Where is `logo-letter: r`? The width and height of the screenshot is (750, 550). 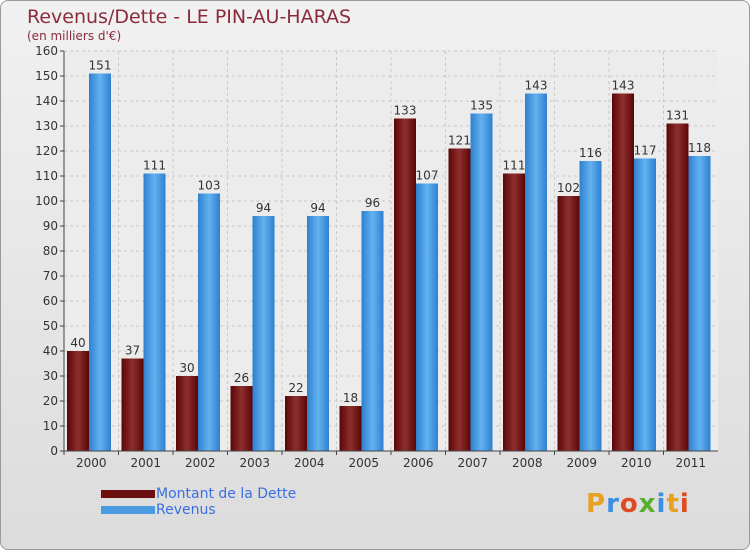 logo-letter: r is located at coordinates (613, 504).